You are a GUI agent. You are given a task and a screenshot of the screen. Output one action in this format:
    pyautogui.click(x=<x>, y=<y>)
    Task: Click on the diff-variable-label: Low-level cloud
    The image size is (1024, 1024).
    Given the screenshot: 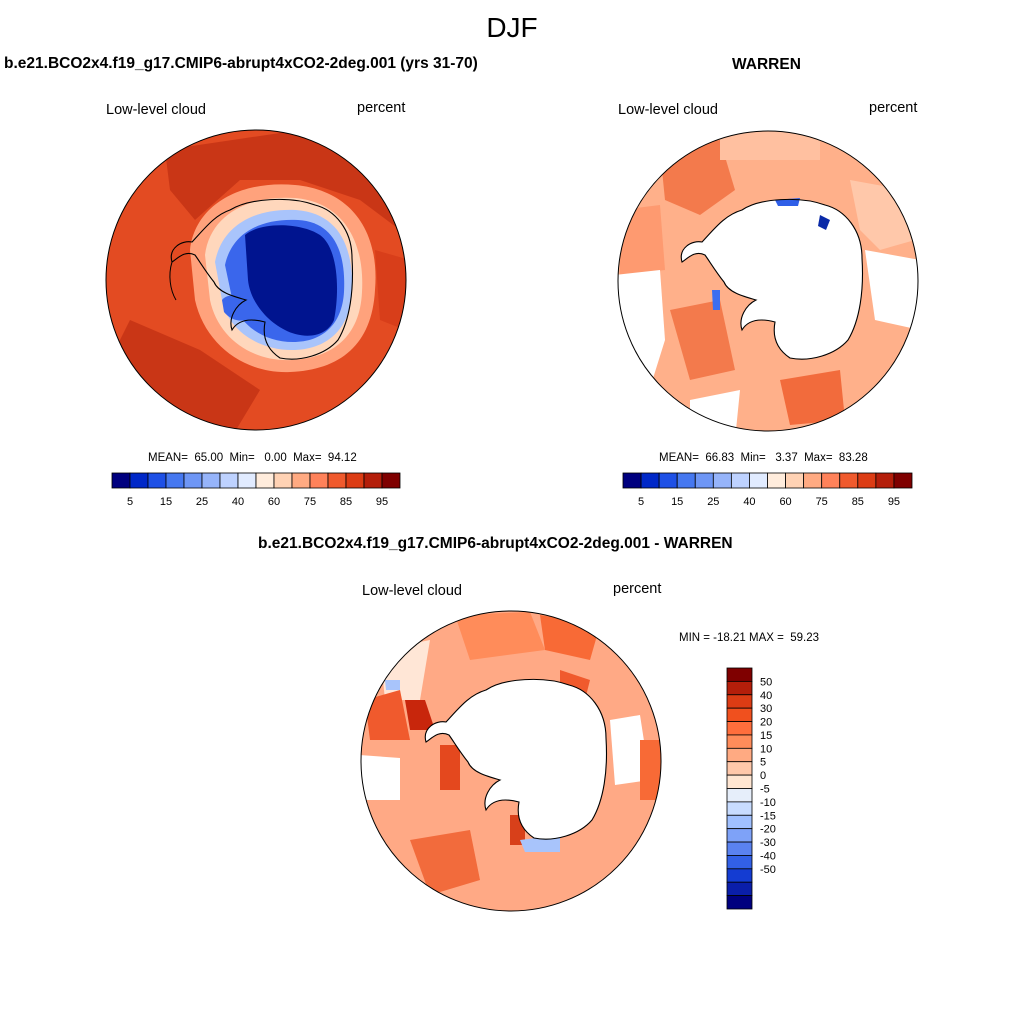 What is the action you would take?
    pyautogui.click(x=412, y=591)
    